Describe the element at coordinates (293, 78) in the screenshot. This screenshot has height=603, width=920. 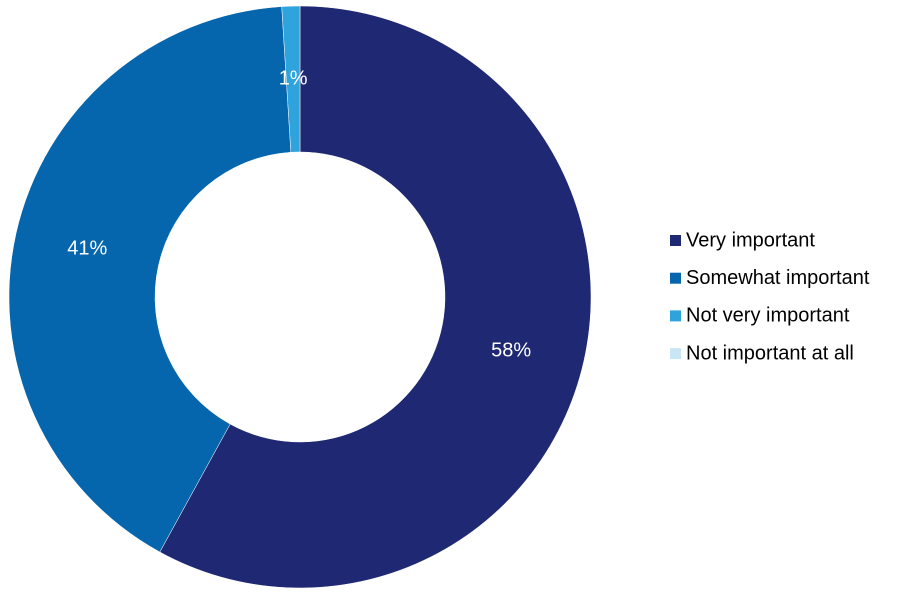
I see `data-label: 1%` at that location.